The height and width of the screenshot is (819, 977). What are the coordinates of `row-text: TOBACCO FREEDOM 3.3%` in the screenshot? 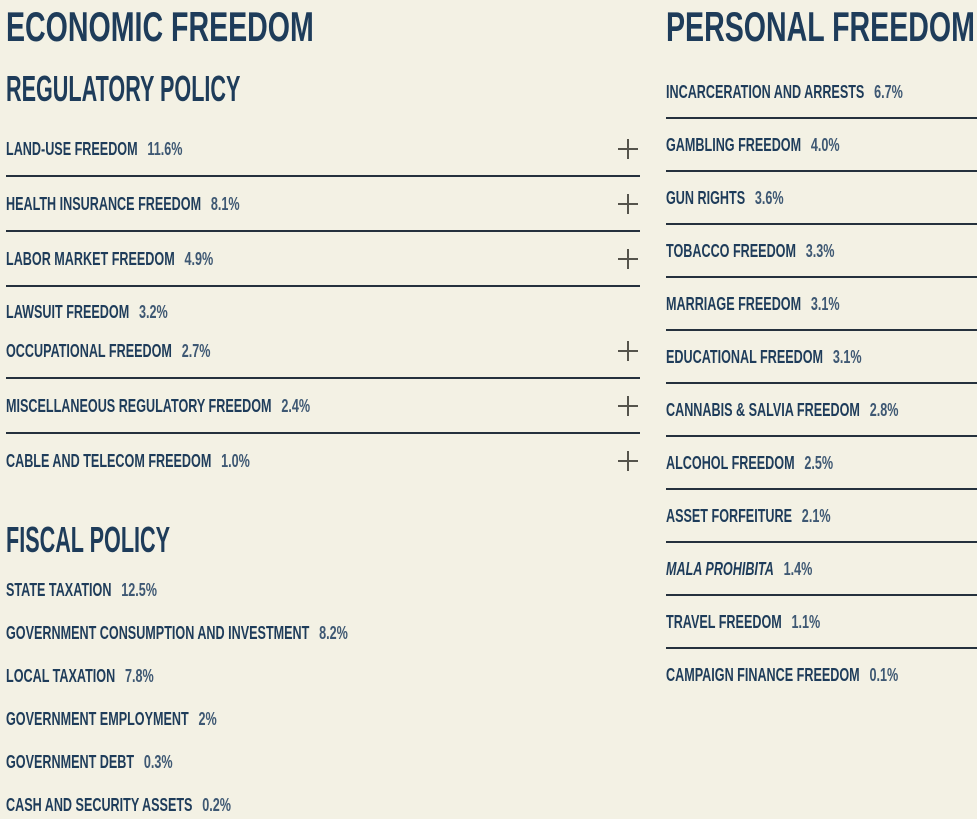 It's located at (750, 251).